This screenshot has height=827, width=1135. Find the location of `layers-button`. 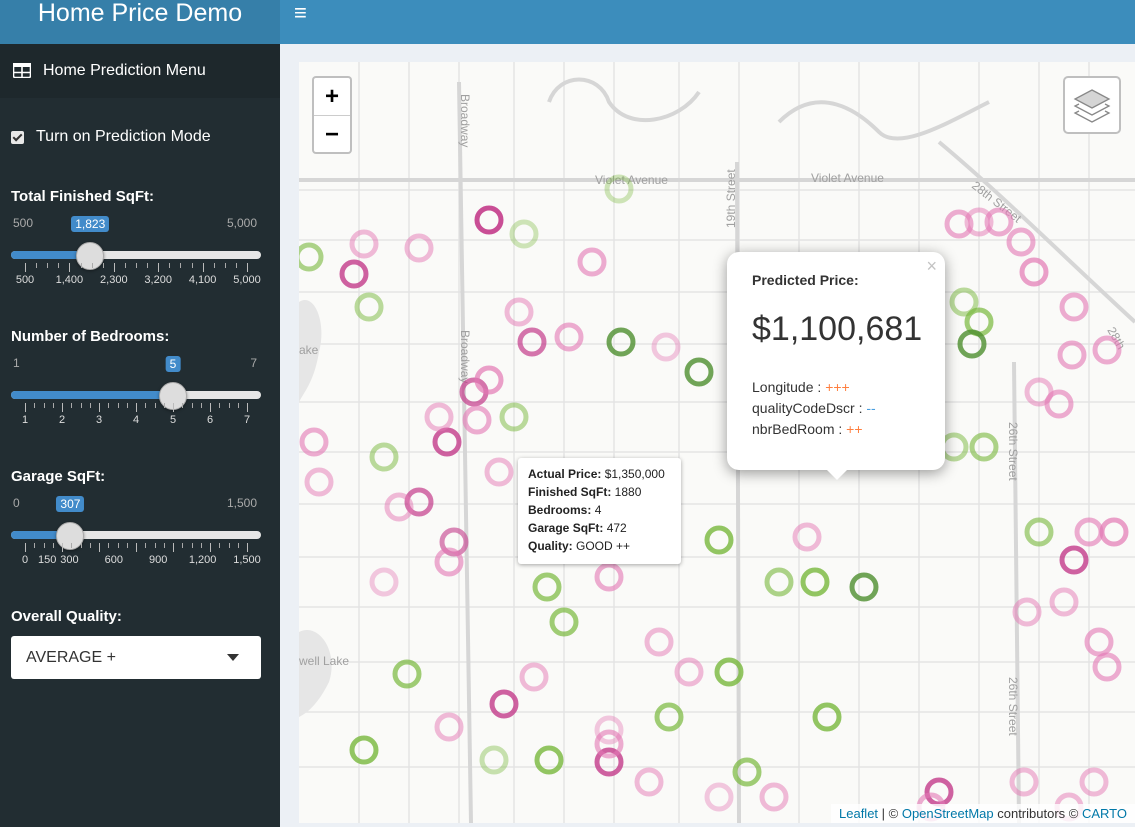

layers-button is located at coordinates (1092, 105).